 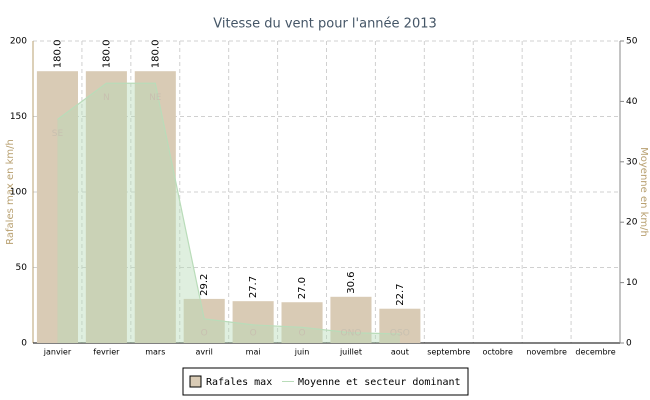 What do you see at coordinates (239, 382) in the screenshot?
I see `legend-label: Rafales max` at bounding box center [239, 382].